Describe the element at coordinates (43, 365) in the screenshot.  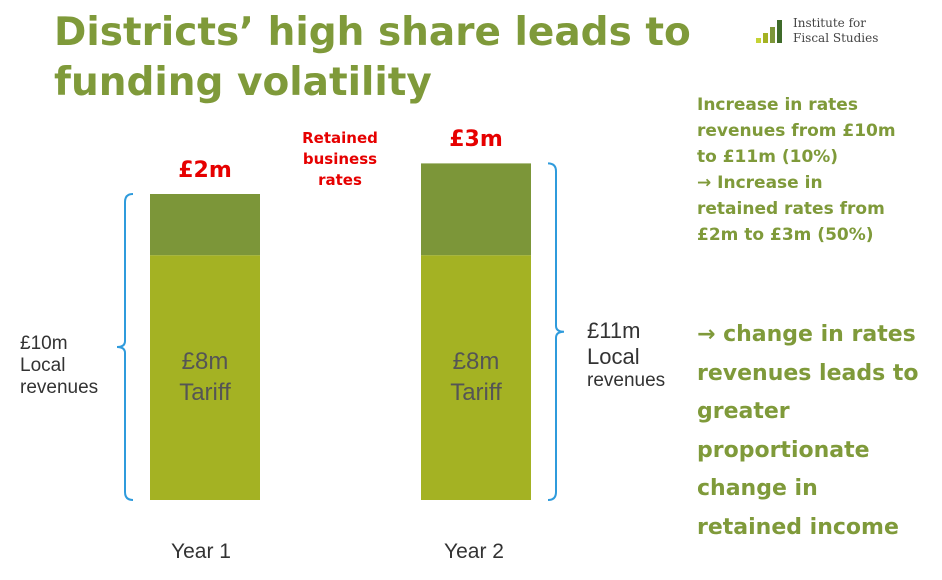
I see `local-revenues-word-1-year-1: Local` at that location.